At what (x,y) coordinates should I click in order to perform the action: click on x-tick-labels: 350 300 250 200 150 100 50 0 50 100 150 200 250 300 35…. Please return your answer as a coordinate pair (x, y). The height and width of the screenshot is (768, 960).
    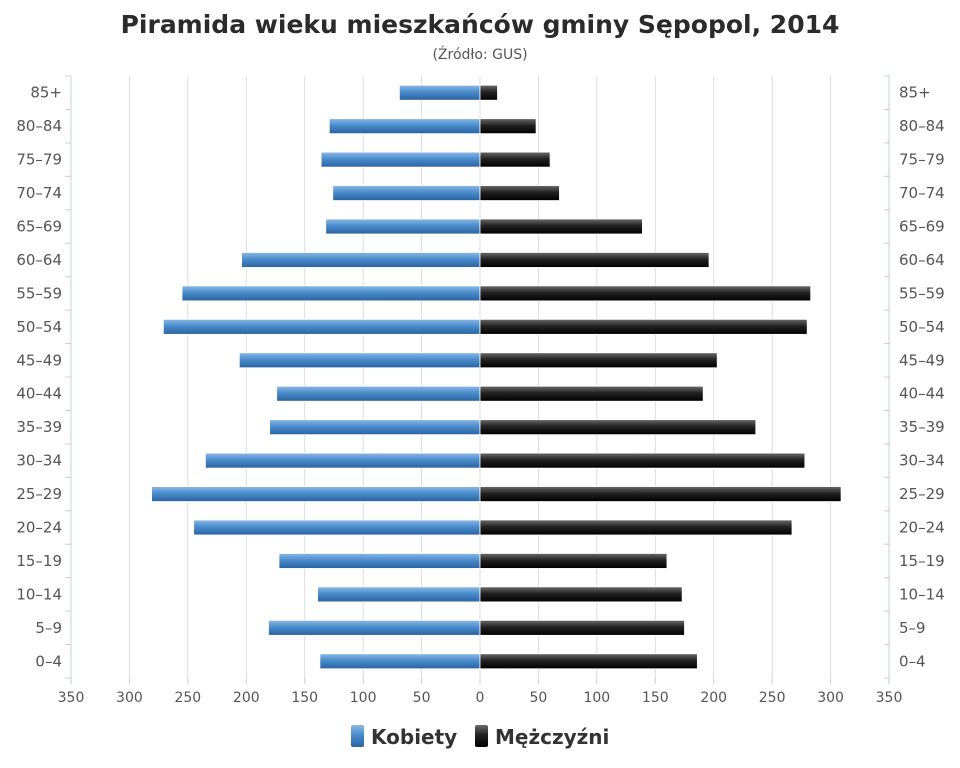
    Looking at the image, I should click on (480, 698).